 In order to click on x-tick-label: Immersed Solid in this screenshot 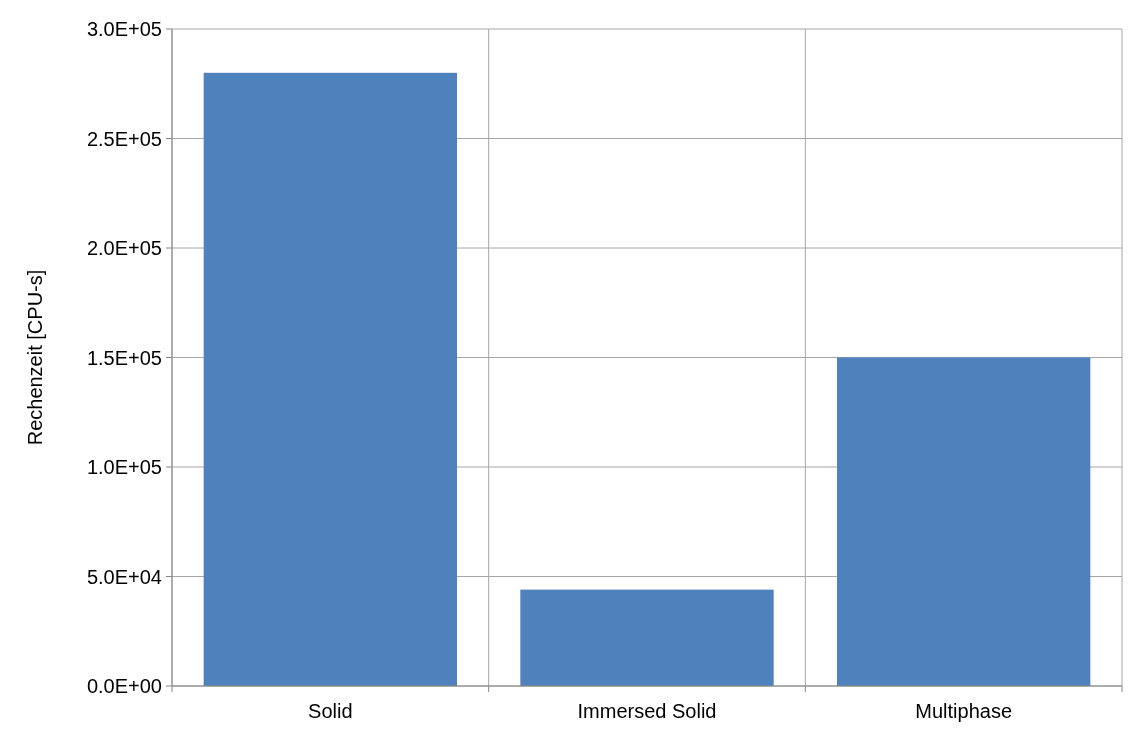, I will do `click(647, 711)`.